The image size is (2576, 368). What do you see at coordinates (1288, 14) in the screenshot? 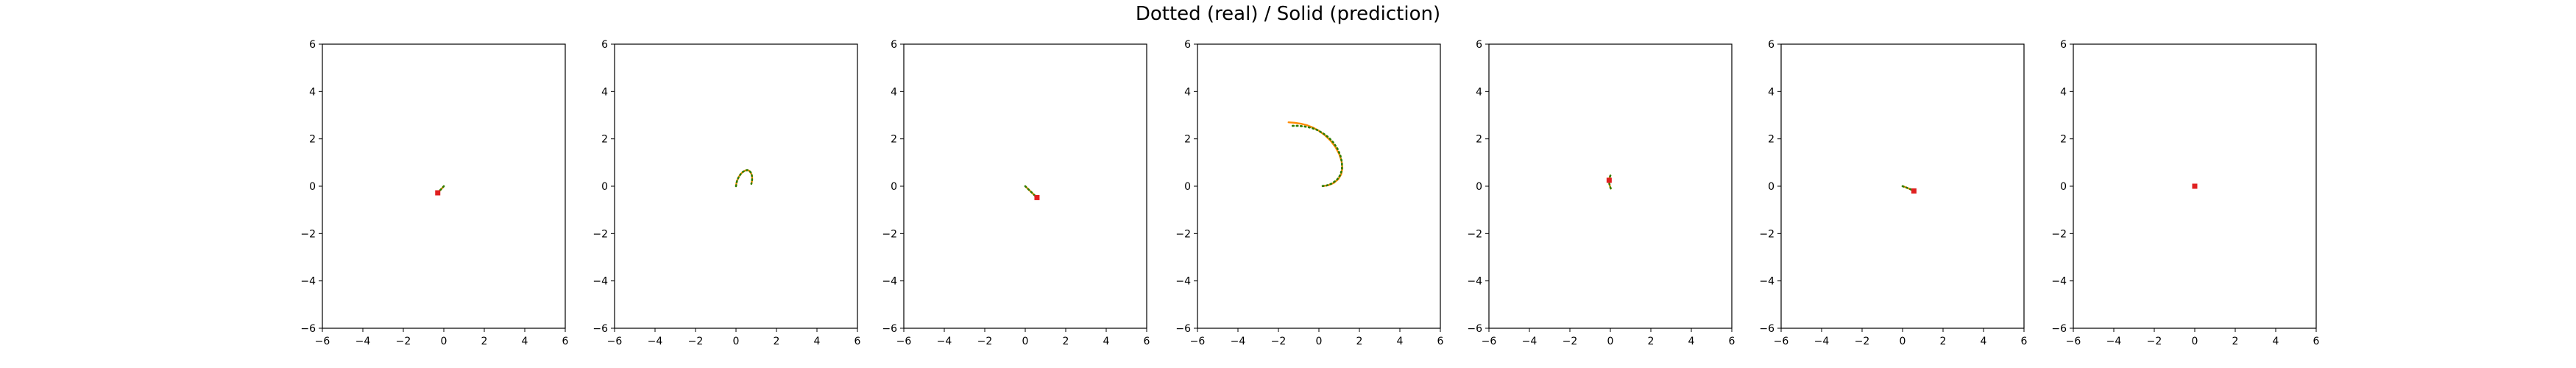
I see `figure-title: Dotted (real) / Solid (prediction)` at bounding box center [1288, 14].